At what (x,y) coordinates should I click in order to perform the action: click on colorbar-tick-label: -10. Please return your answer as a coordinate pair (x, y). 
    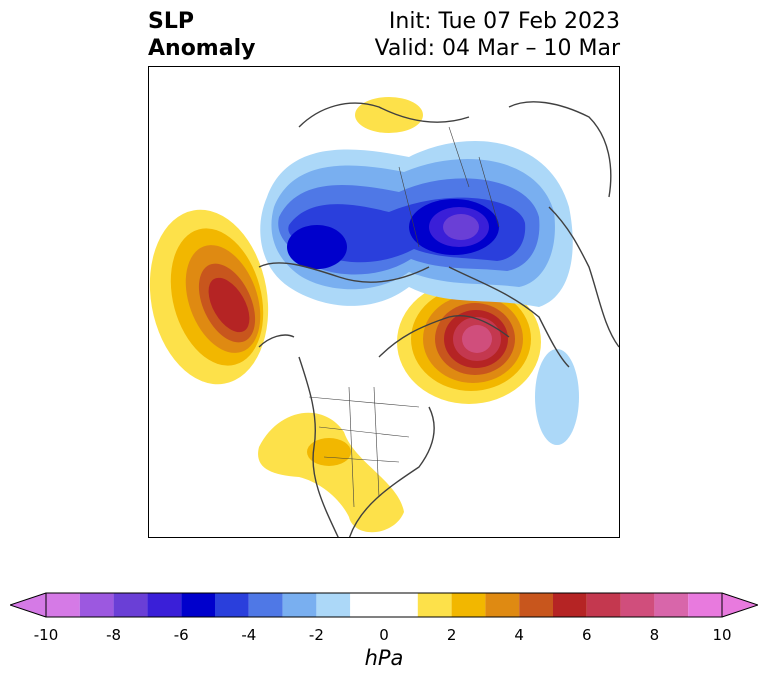
    Looking at the image, I should click on (46, 635).